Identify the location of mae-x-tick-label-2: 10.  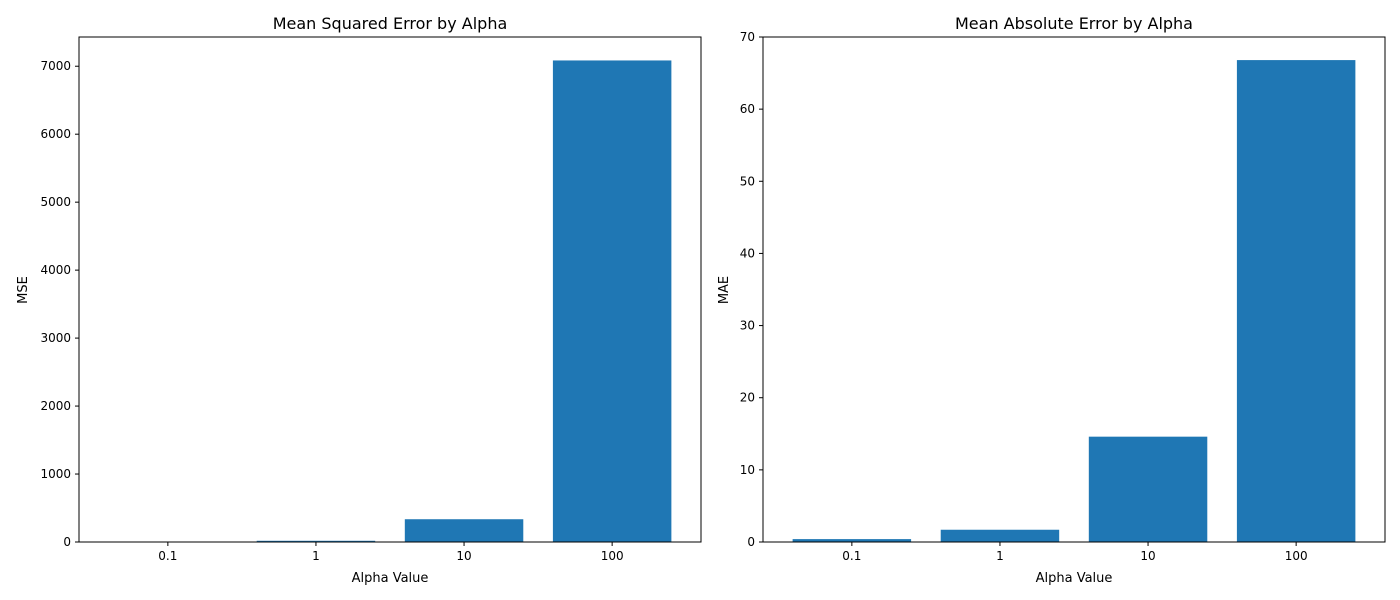
(1147, 556).